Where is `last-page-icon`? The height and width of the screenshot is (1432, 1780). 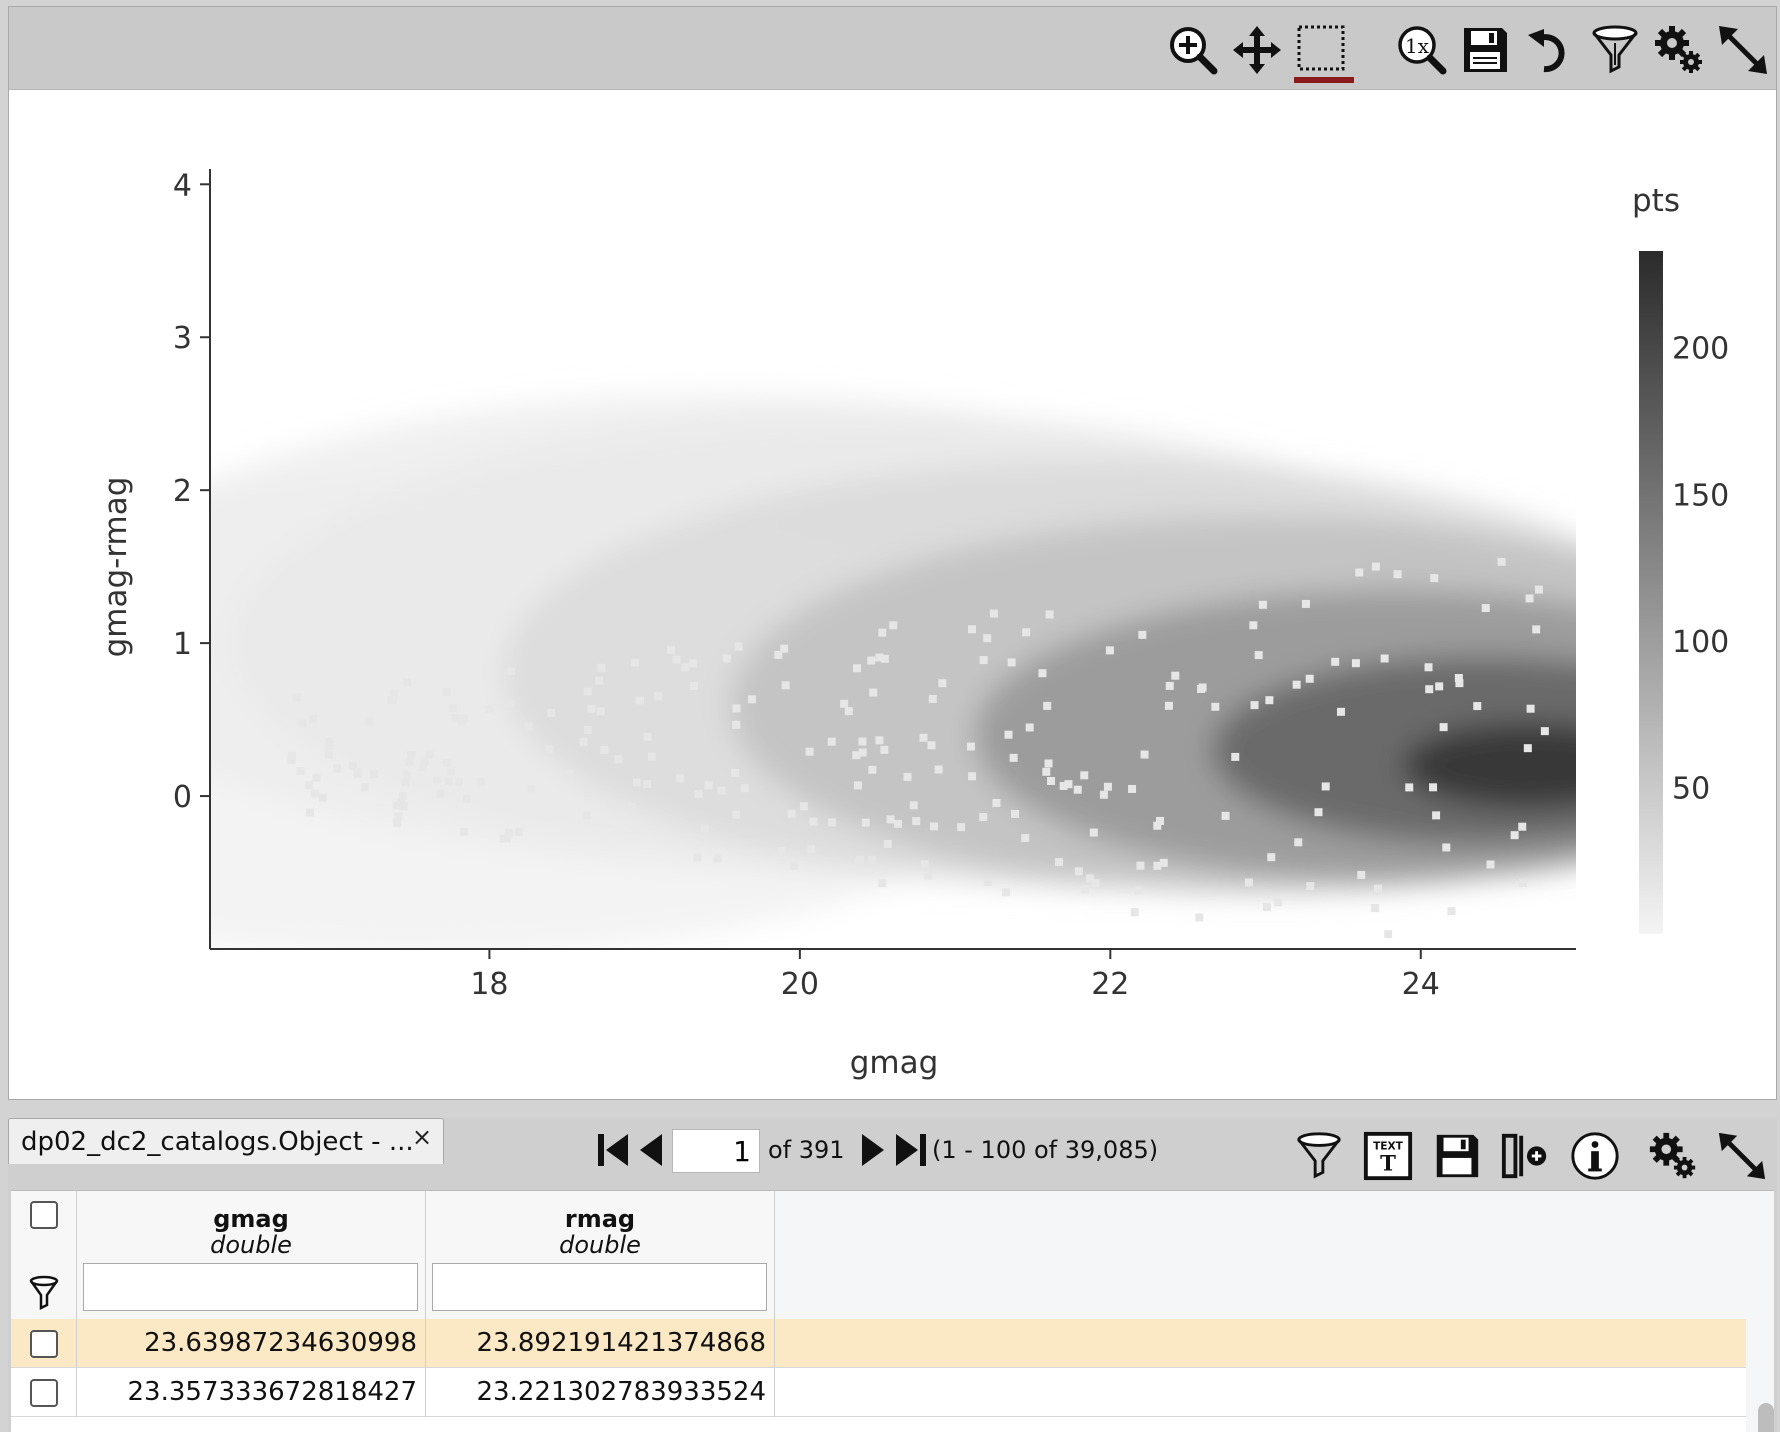 last-page-icon is located at coordinates (911, 1150).